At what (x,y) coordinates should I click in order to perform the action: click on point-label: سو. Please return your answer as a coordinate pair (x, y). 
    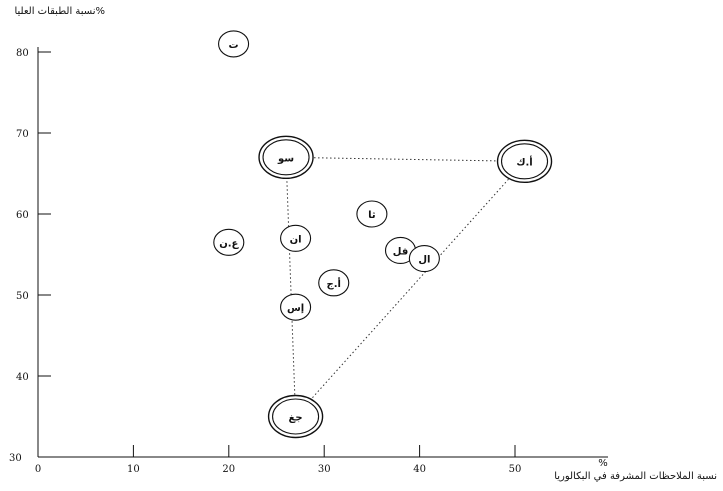
    Looking at the image, I should click on (285, 158).